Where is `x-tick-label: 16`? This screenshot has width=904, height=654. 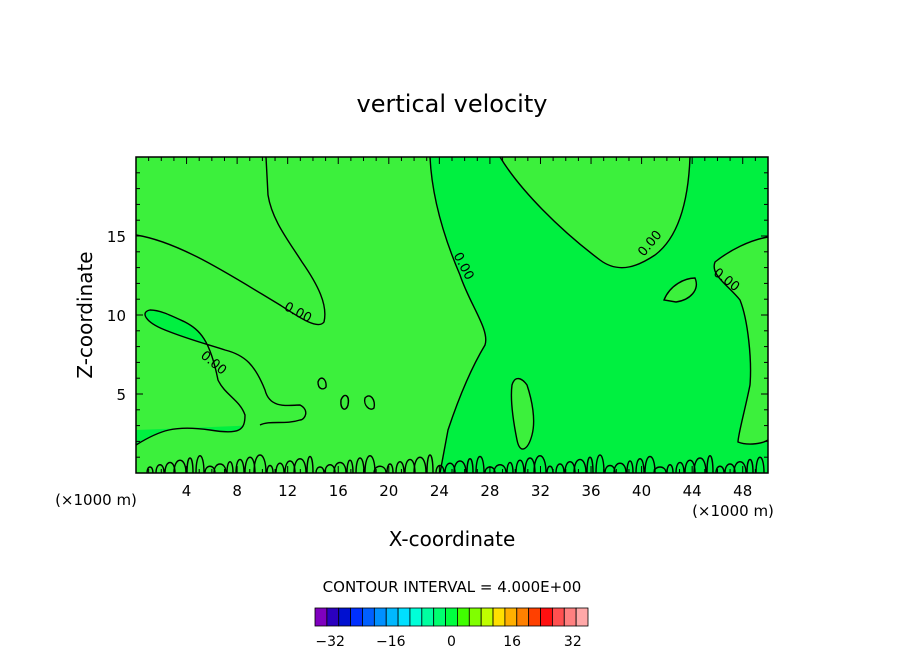 x-tick-label: 16 is located at coordinates (338, 491).